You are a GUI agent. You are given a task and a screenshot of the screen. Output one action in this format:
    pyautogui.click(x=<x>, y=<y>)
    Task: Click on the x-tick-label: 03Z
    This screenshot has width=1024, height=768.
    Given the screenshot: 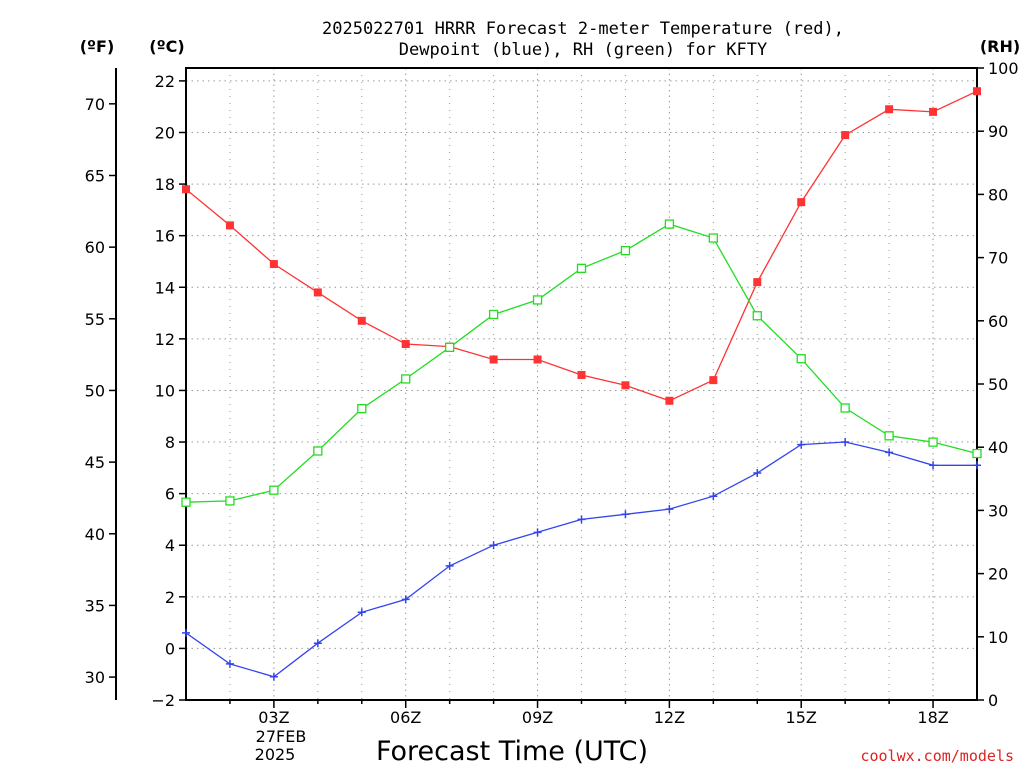 What is the action you would take?
    pyautogui.click(x=273, y=717)
    